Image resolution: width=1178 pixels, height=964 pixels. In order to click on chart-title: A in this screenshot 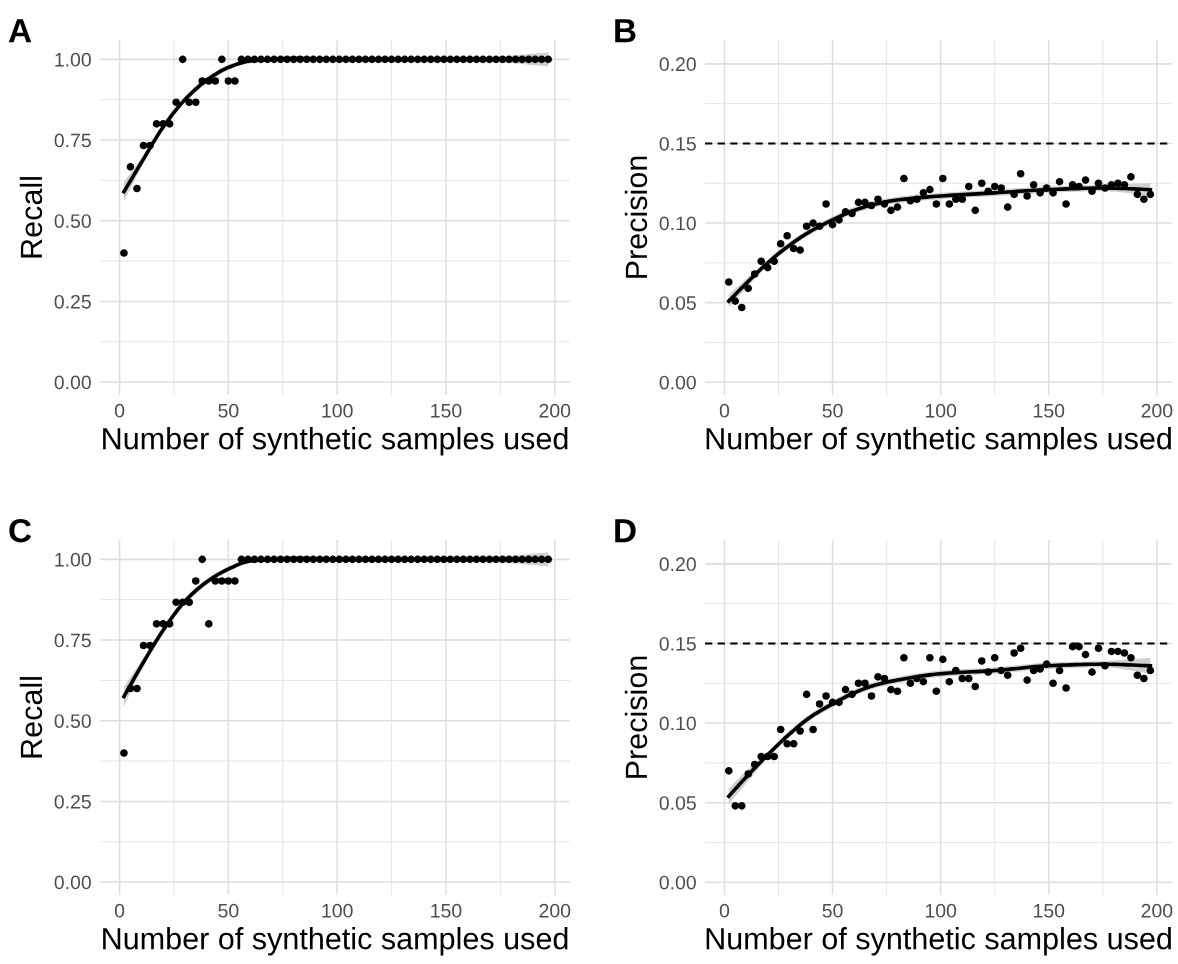, I will do `click(20, 31)`.